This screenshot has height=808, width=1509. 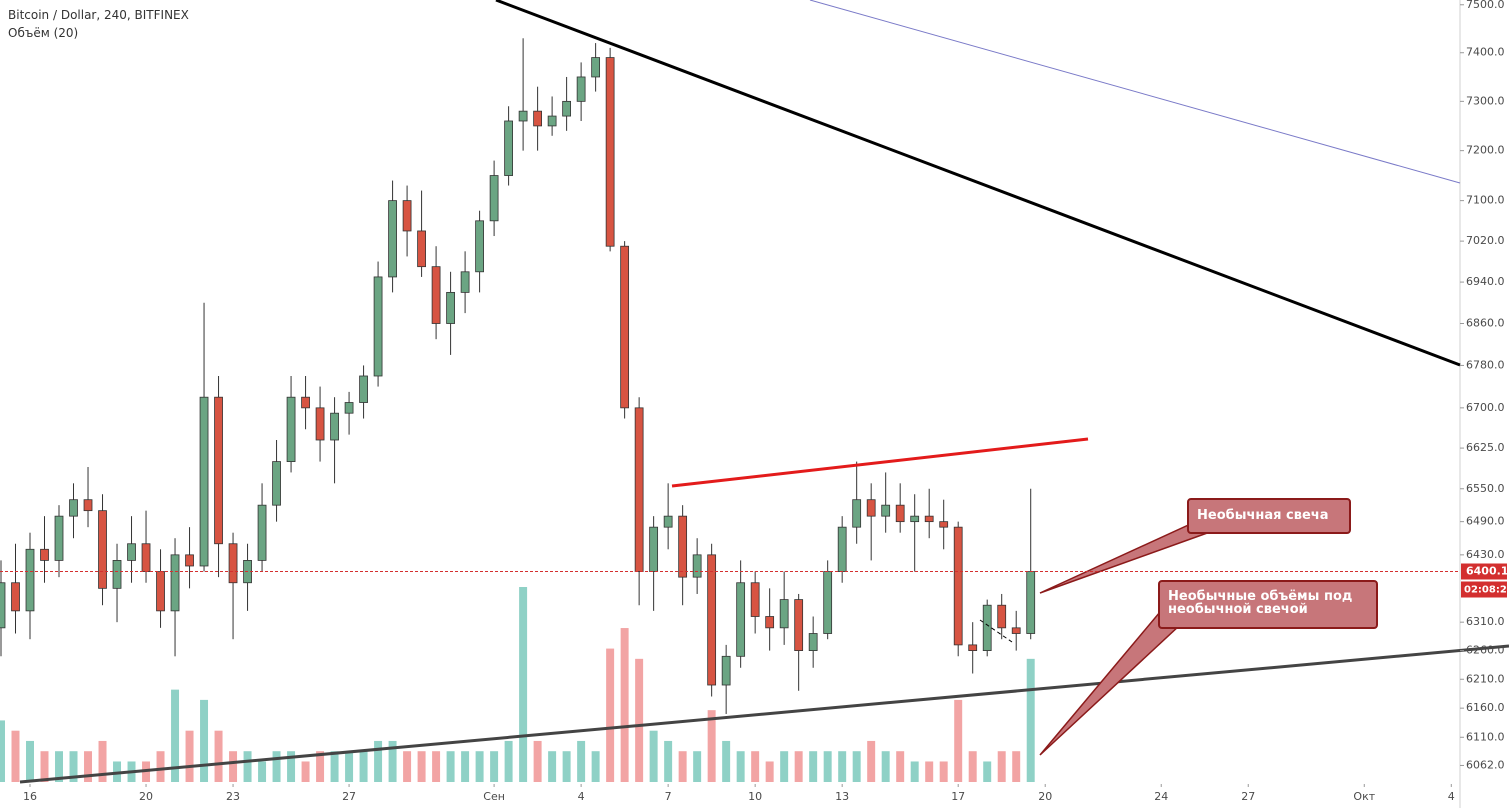 What do you see at coordinates (30, 796) in the screenshot?
I see `x-tick-label: 16` at bounding box center [30, 796].